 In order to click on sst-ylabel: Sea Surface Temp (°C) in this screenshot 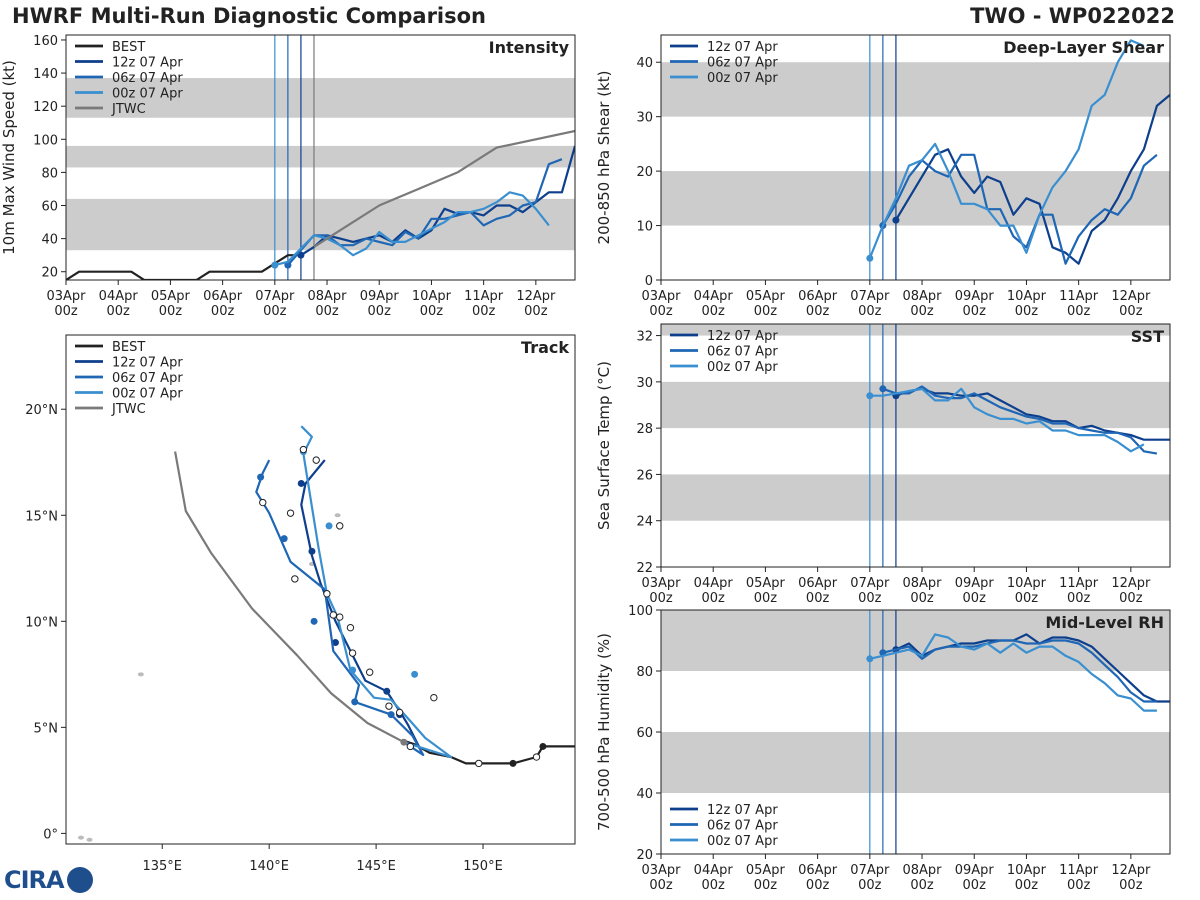, I will do `click(604, 445)`.